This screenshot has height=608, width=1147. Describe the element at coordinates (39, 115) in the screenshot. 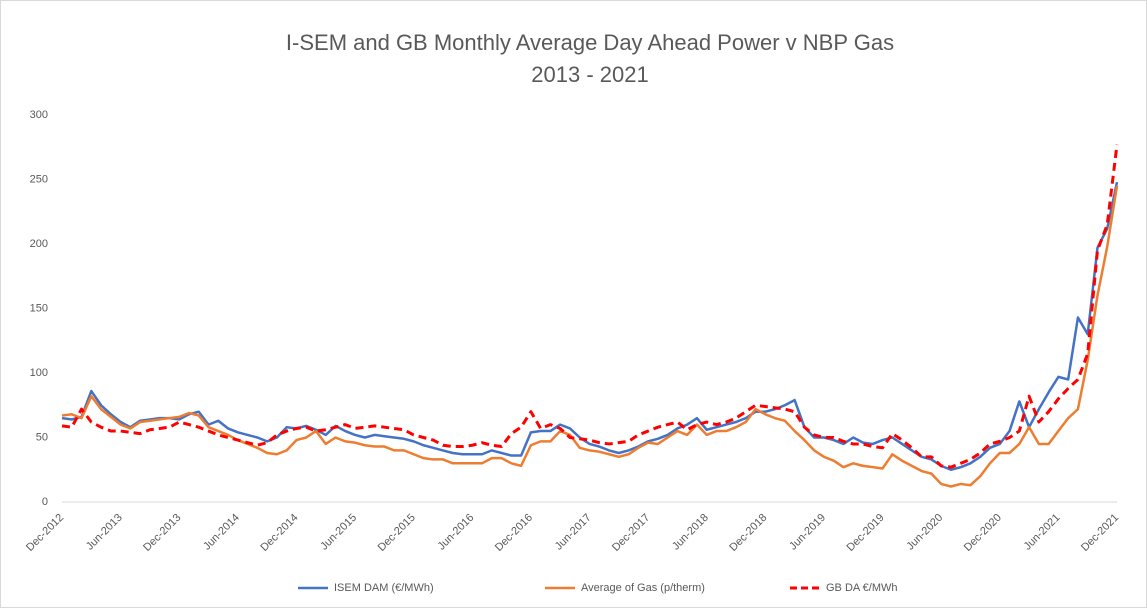

I see `y-tick-label: 300` at that location.